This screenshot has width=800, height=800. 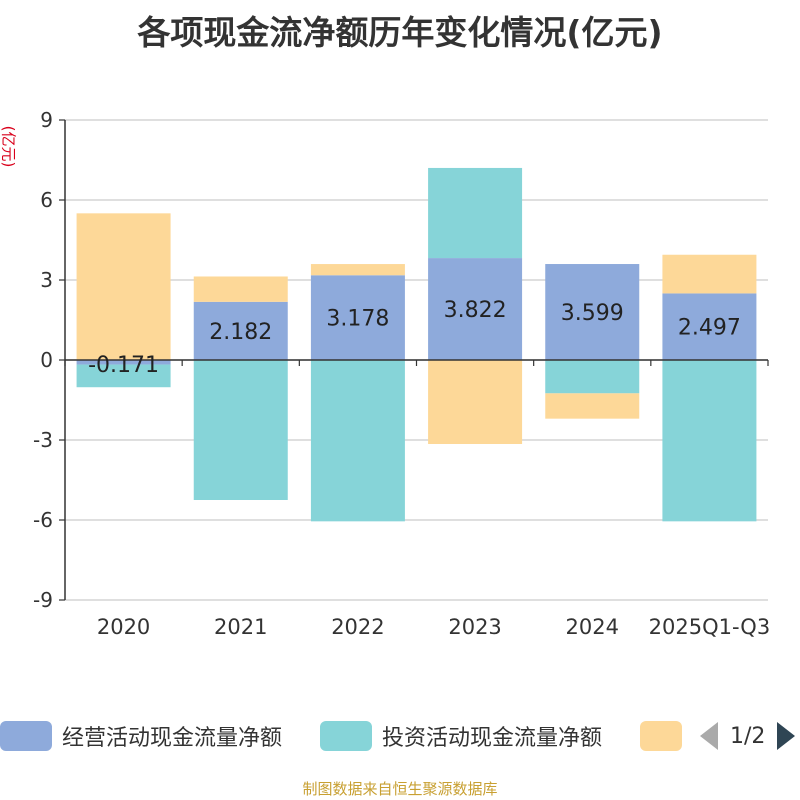 I want to click on legend-label-investing: 投资活动现金流量净额, so click(x=492, y=738).